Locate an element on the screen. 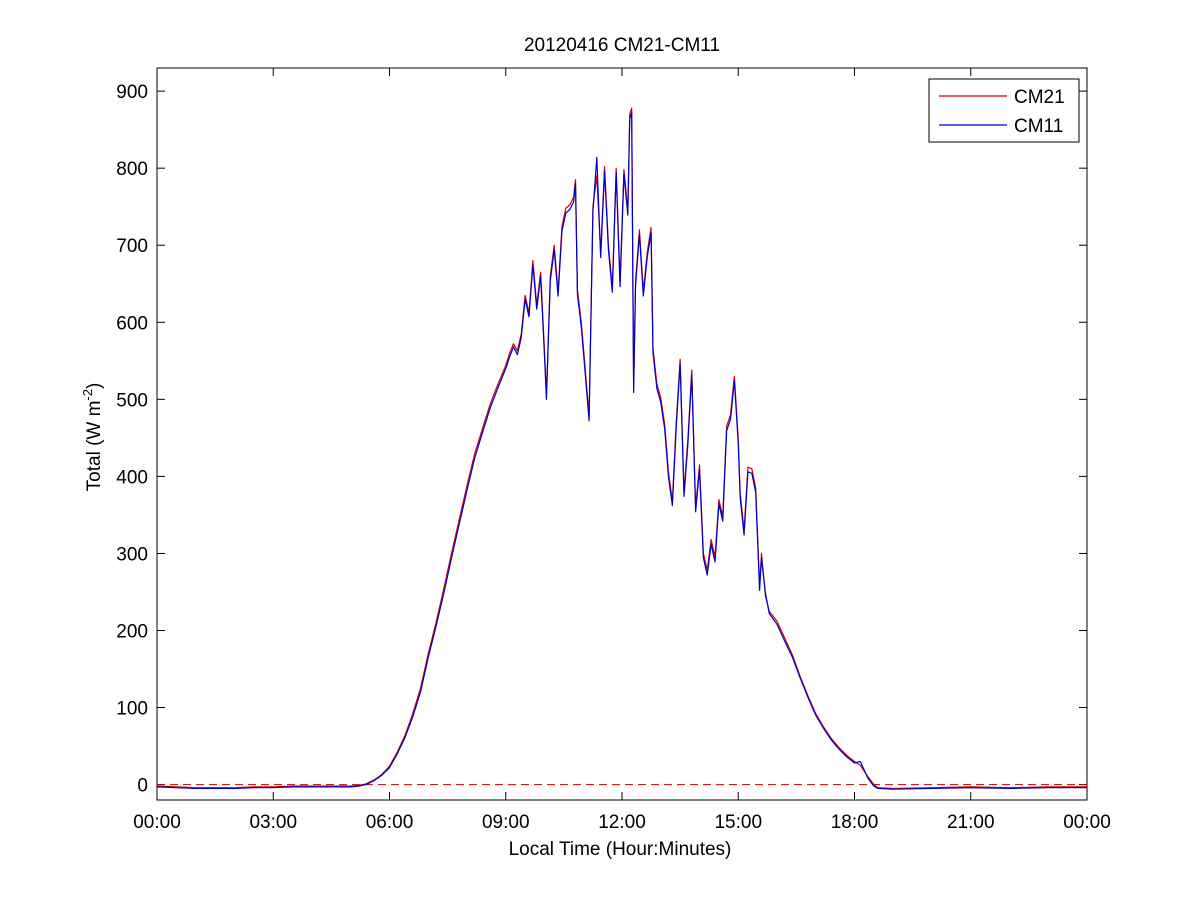 Image resolution: width=1201 pixels, height=901 pixels. y-tick-label: 700 is located at coordinates (132, 246).